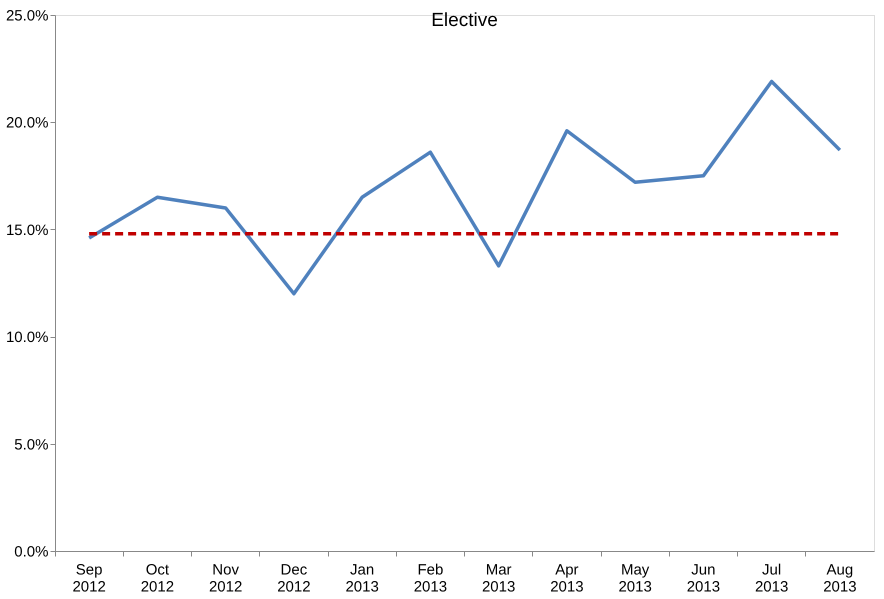 This screenshot has height=599, width=884. I want to click on y-tick-label: 25.0%, so click(27, 16).